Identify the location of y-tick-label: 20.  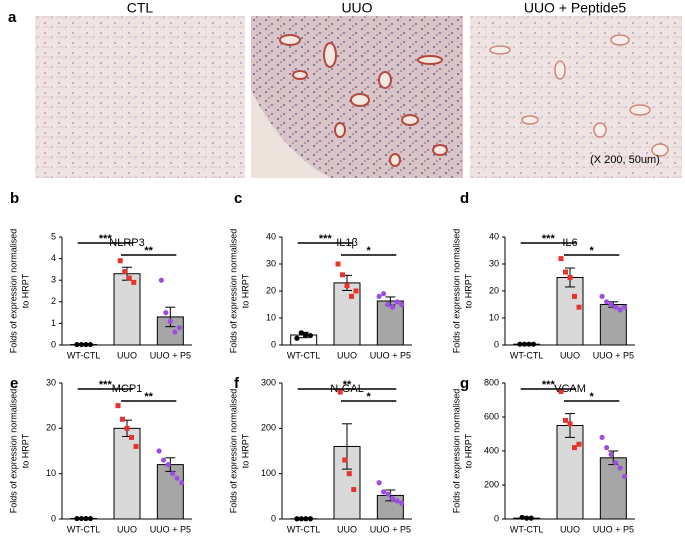
(494, 290).